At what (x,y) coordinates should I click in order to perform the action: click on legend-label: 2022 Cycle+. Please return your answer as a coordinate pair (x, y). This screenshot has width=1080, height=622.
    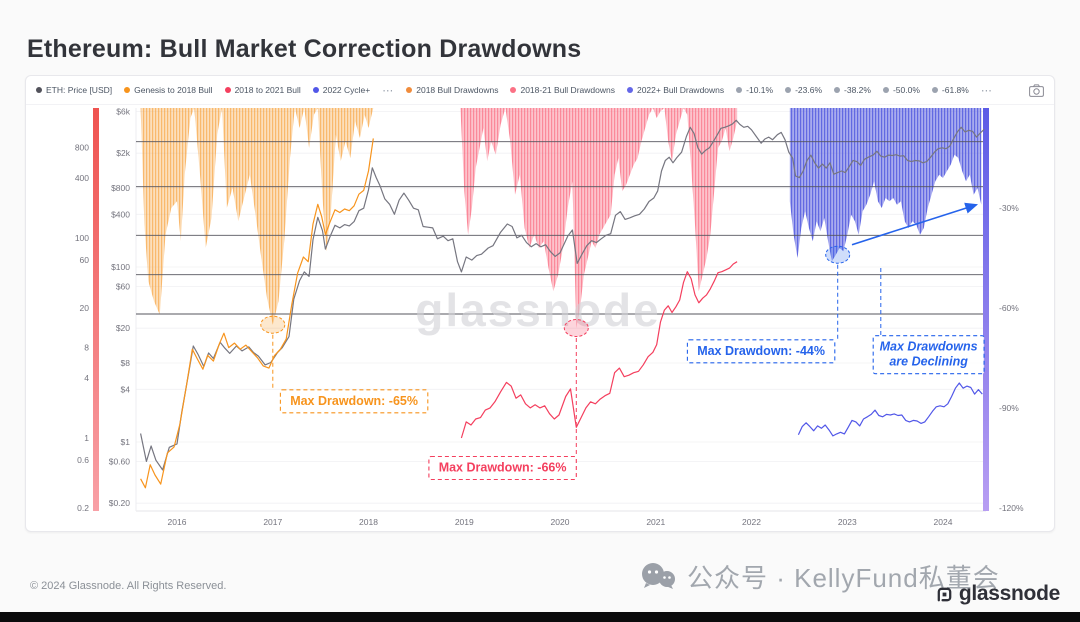
    Looking at the image, I should click on (346, 90).